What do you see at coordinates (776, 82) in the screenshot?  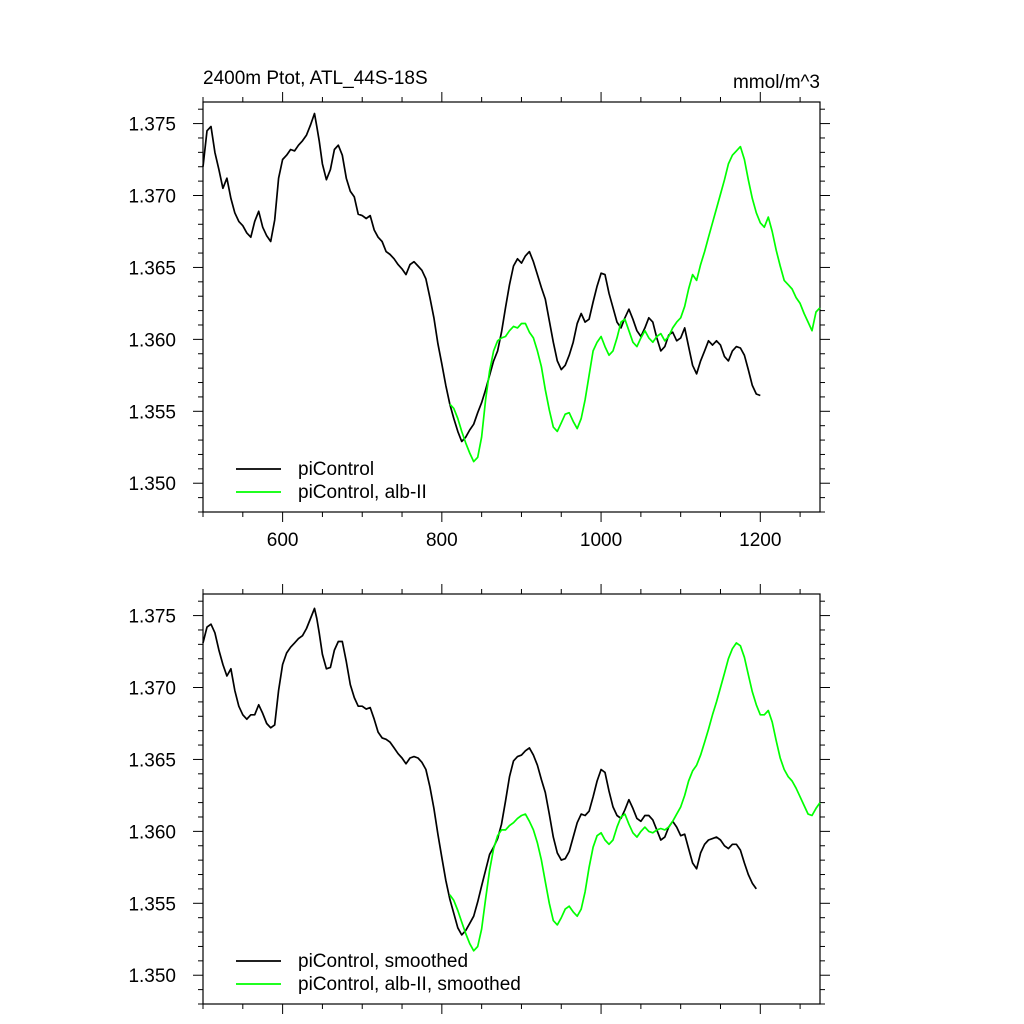 I see `units-label: mmol/m^3` at bounding box center [776, 82].